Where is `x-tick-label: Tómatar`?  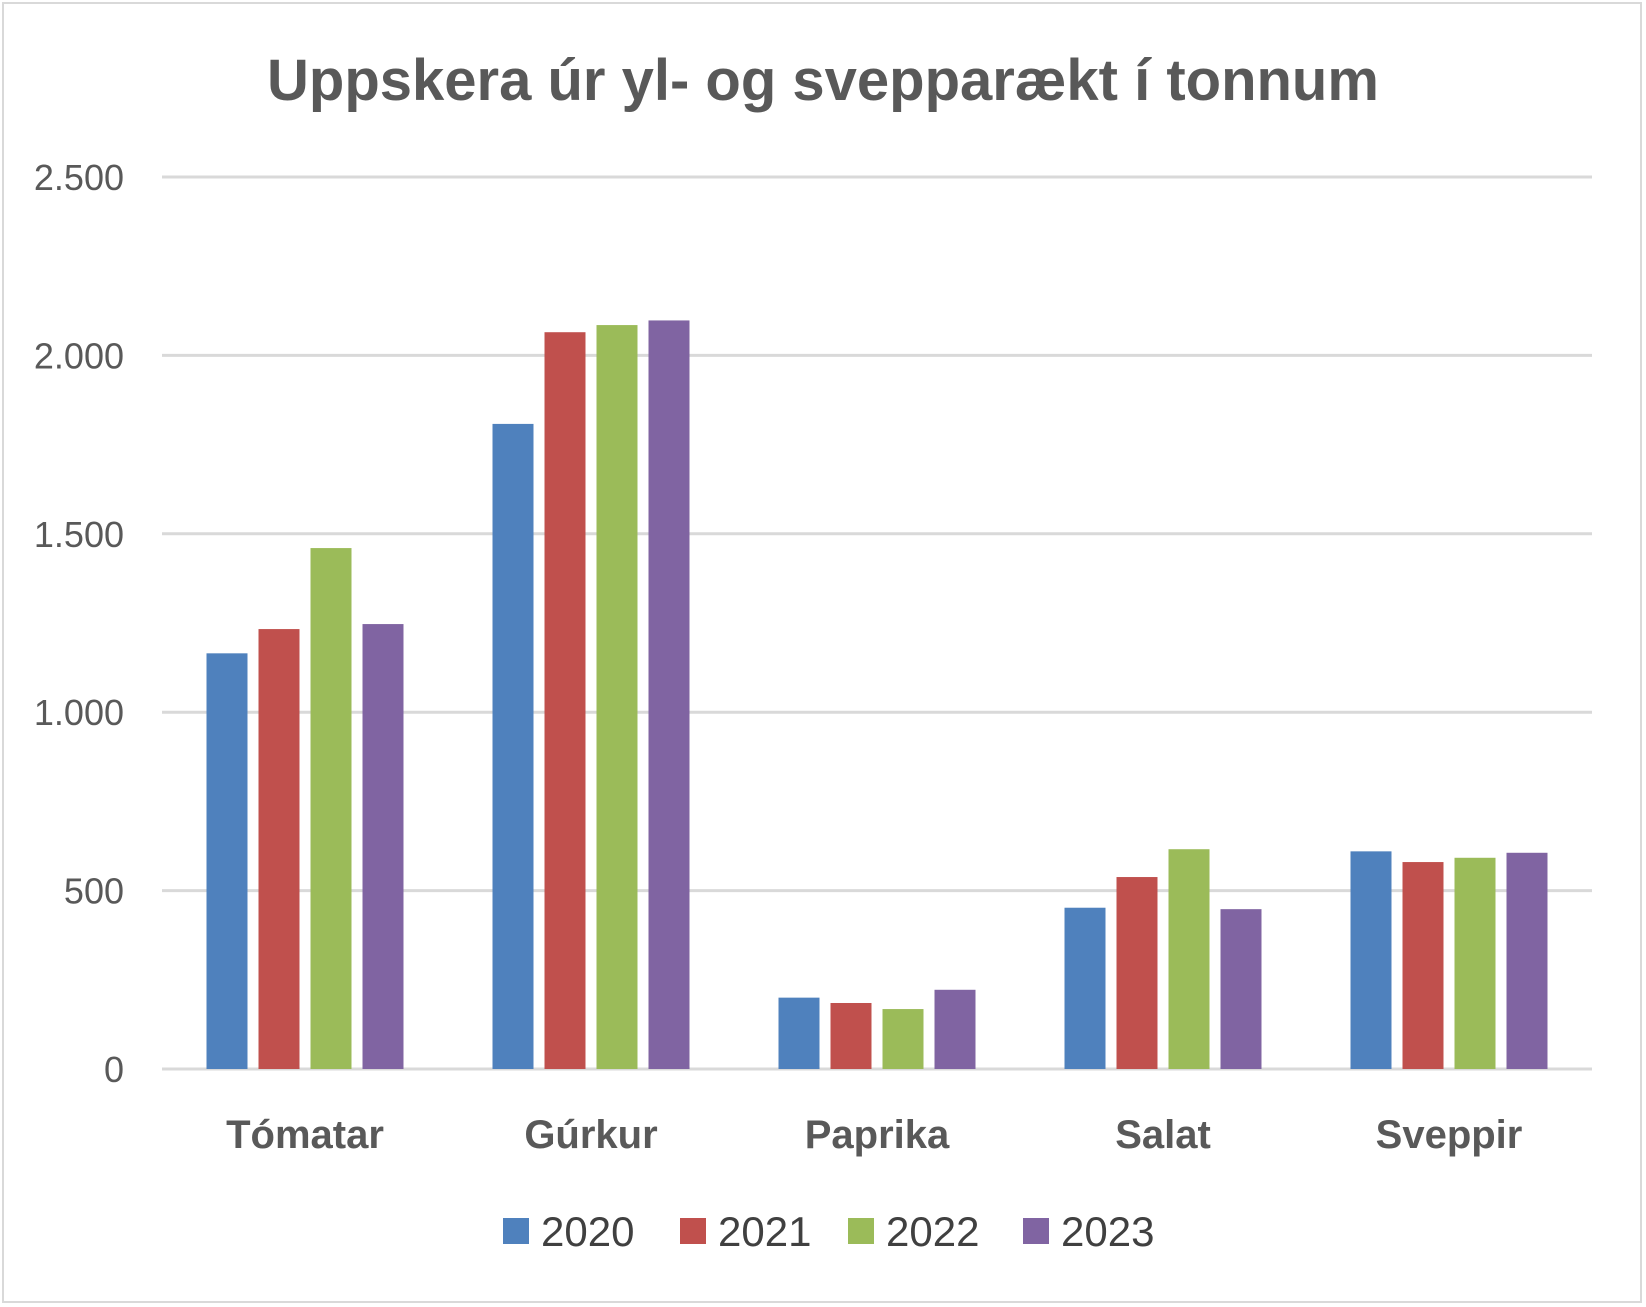 x-tick-label: Tómatar is located at coordinates (305, 1135).